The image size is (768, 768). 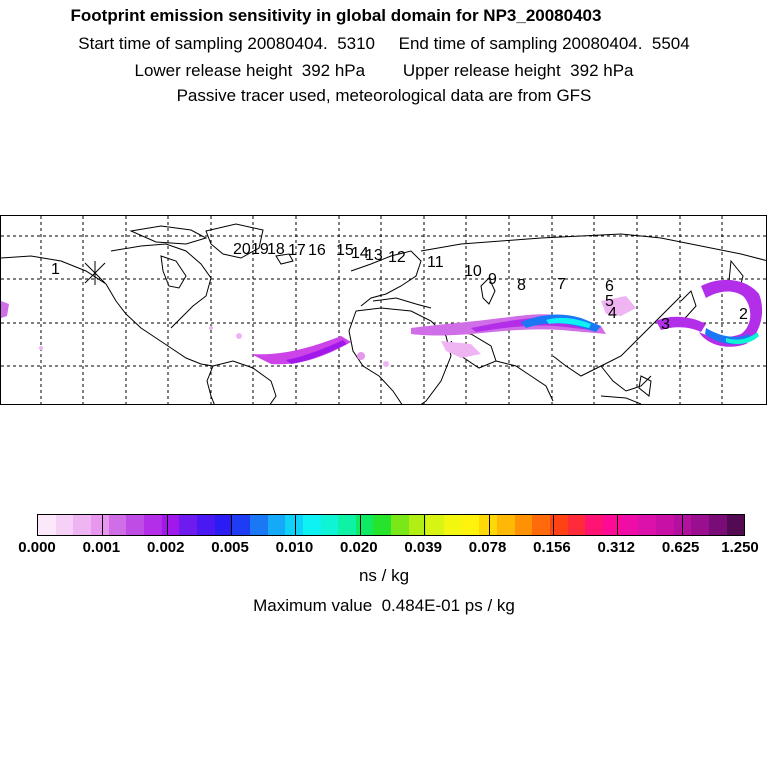 I want to click on colorbar-tick-label: 0.625, so click(x=680, y=547).